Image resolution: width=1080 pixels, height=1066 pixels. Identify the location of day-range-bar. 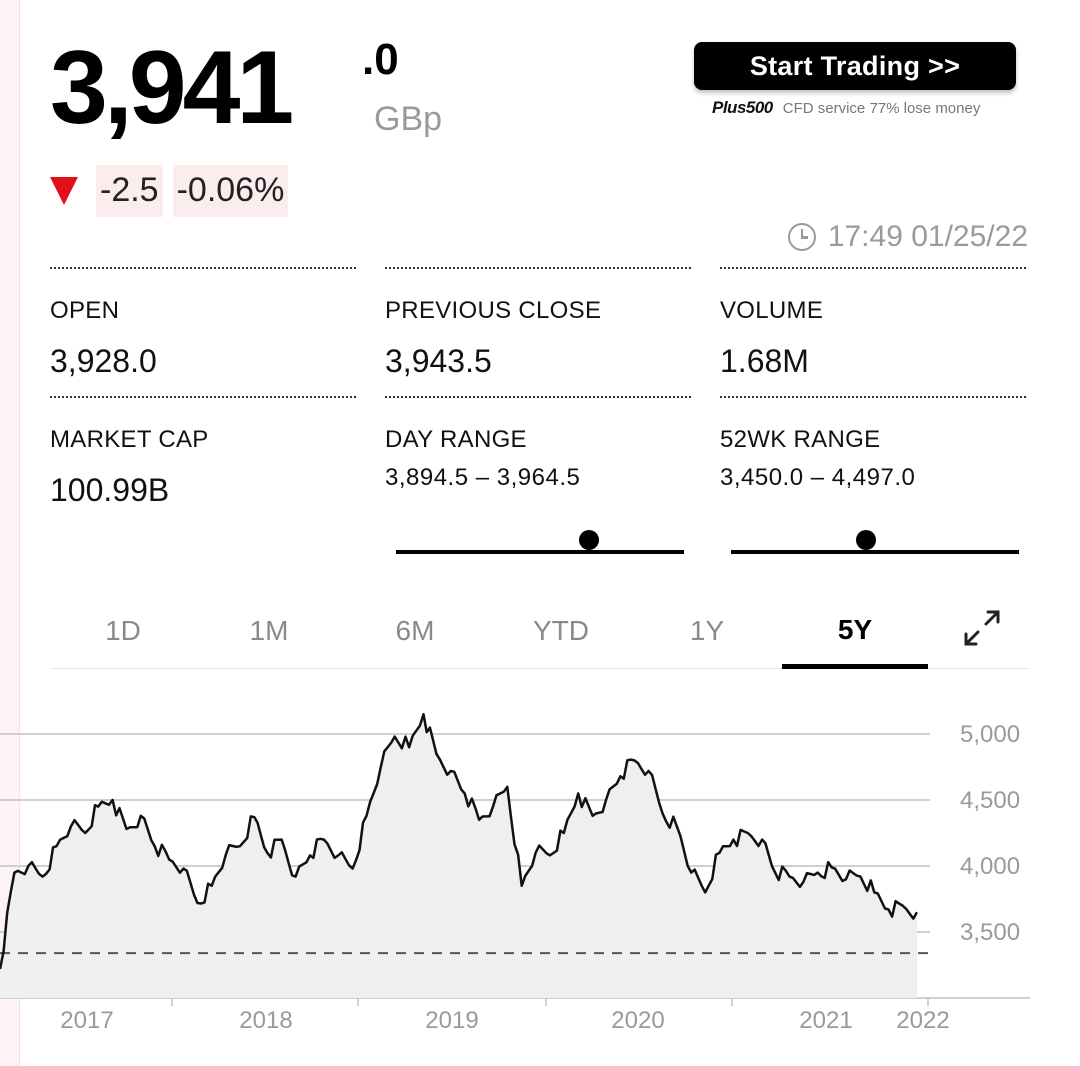
(540, 552).